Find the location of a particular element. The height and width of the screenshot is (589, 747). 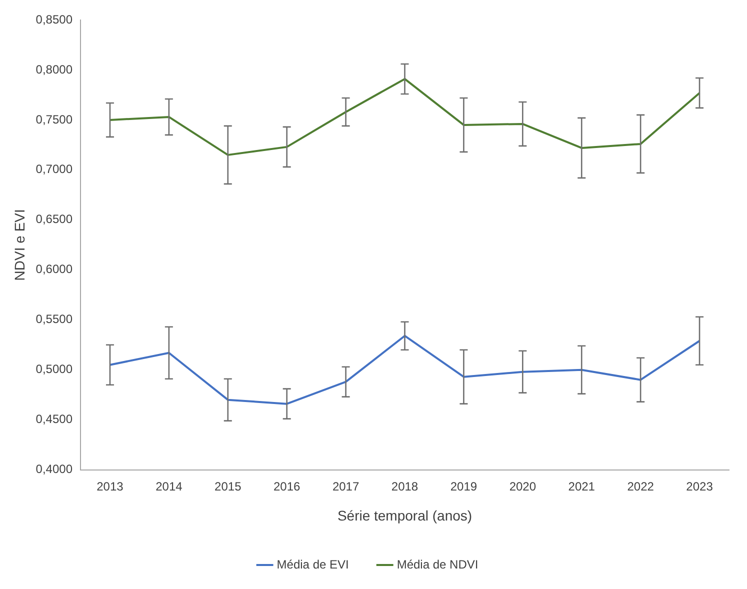

x-tick-label: 2016 is located at coordinates (287, 486).